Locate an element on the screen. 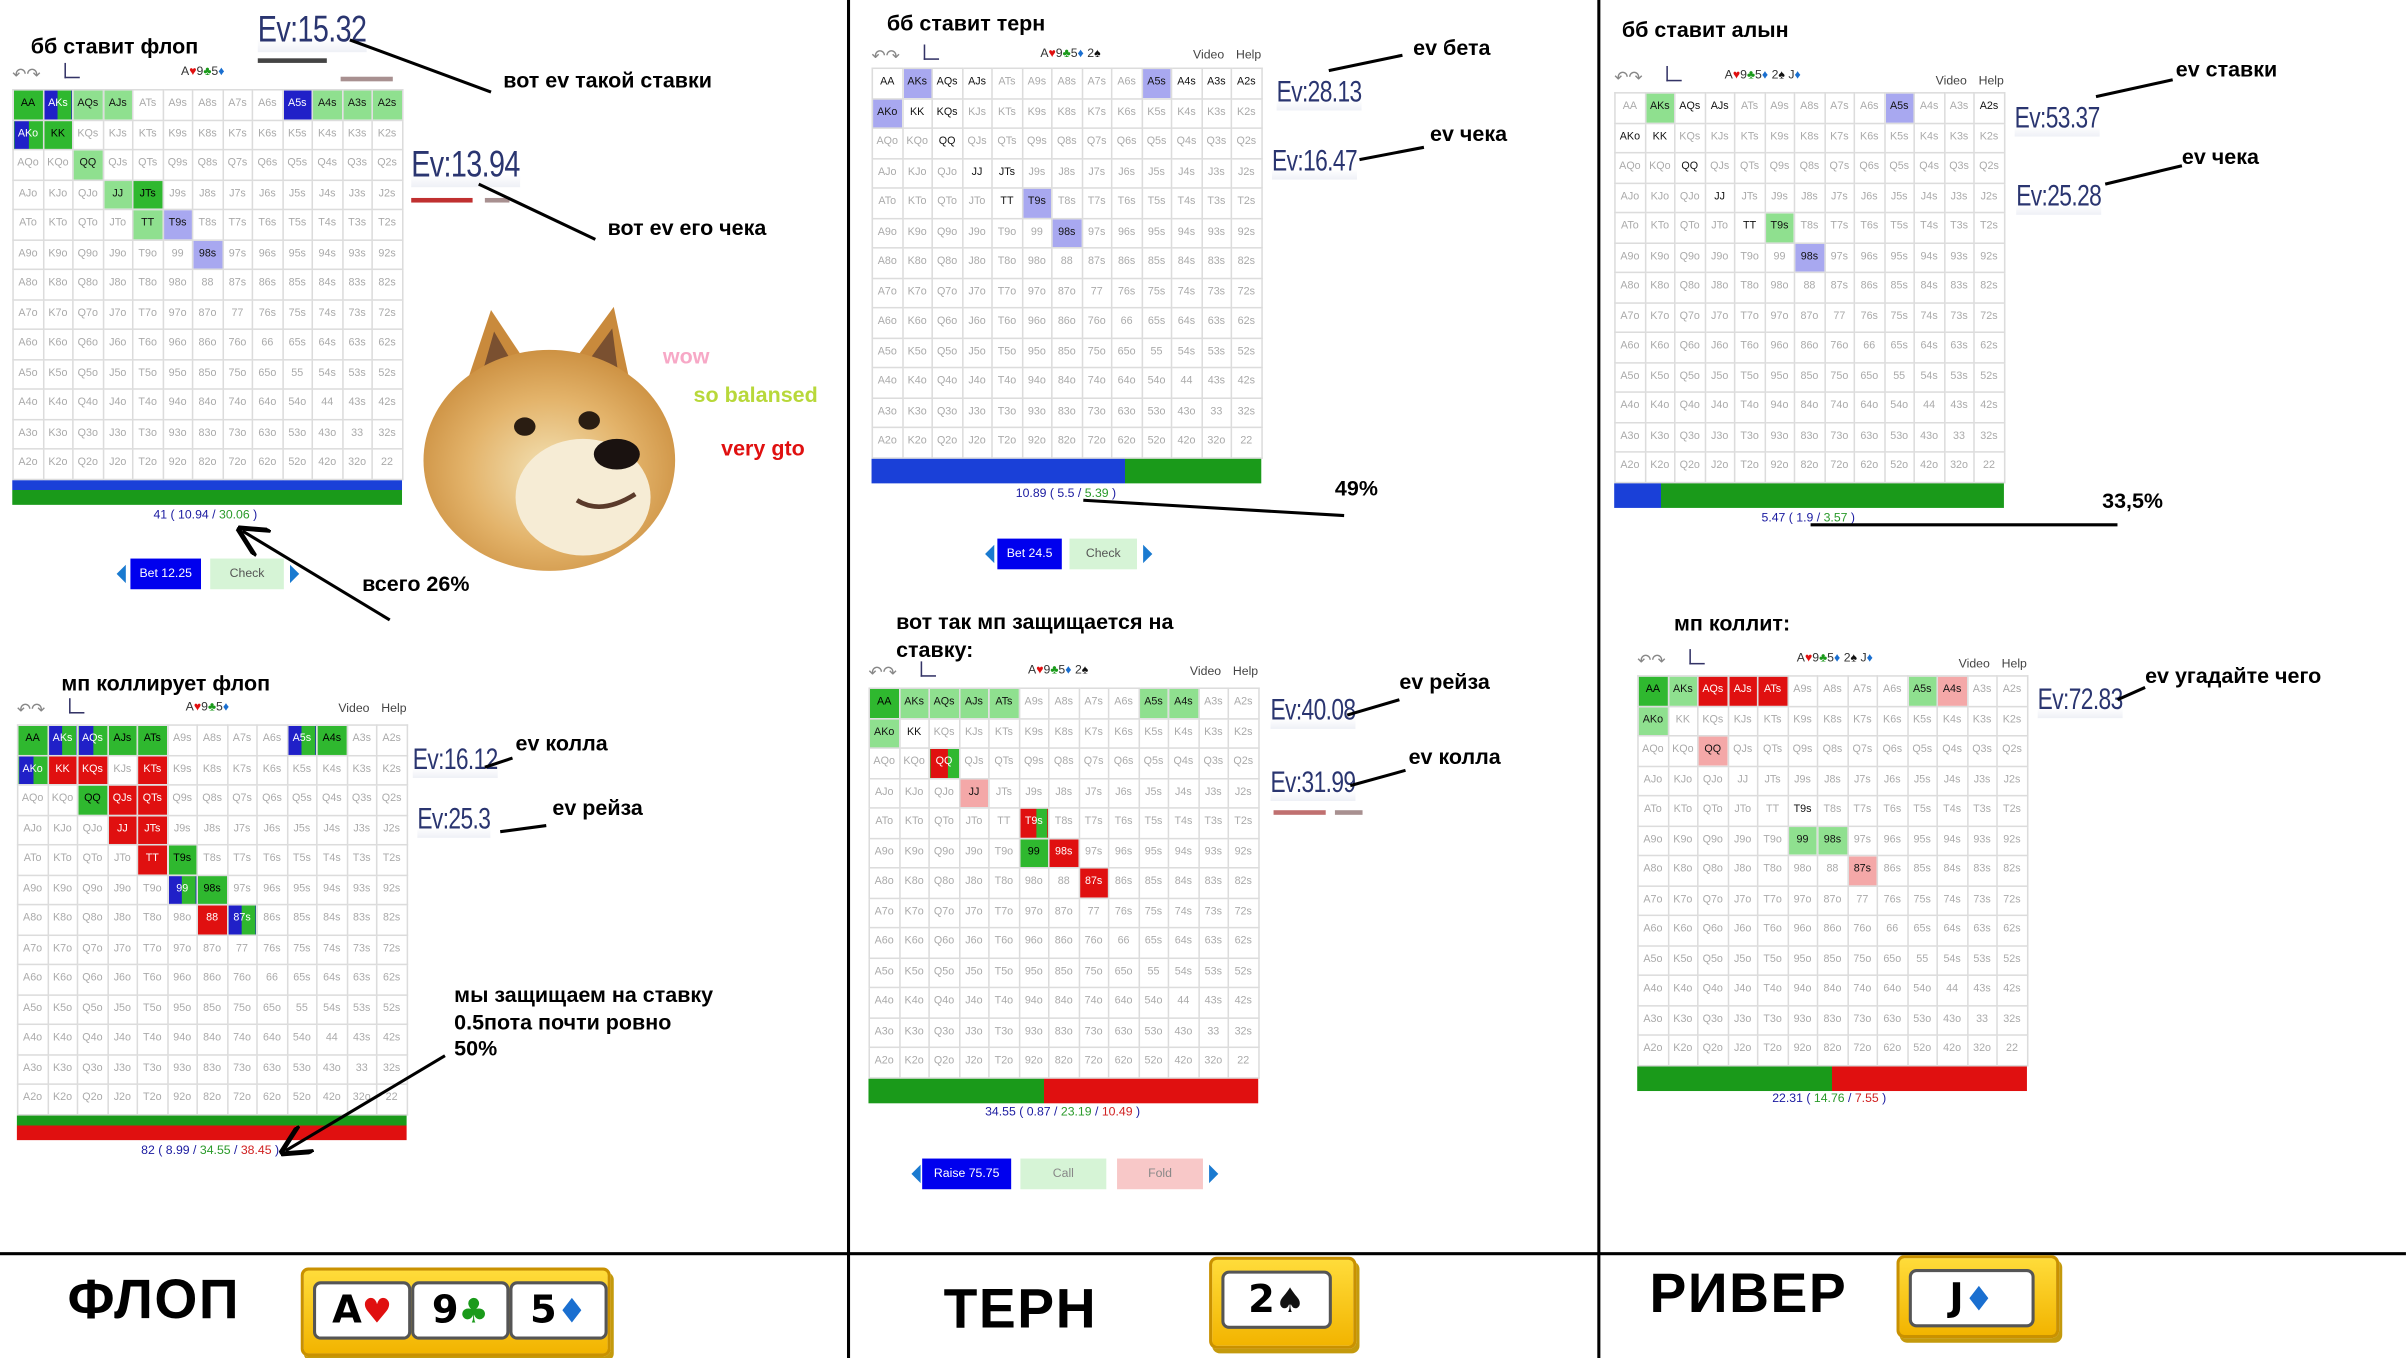  undo-redo-icon: ↶↷ is located at coordinates (1628, 78).